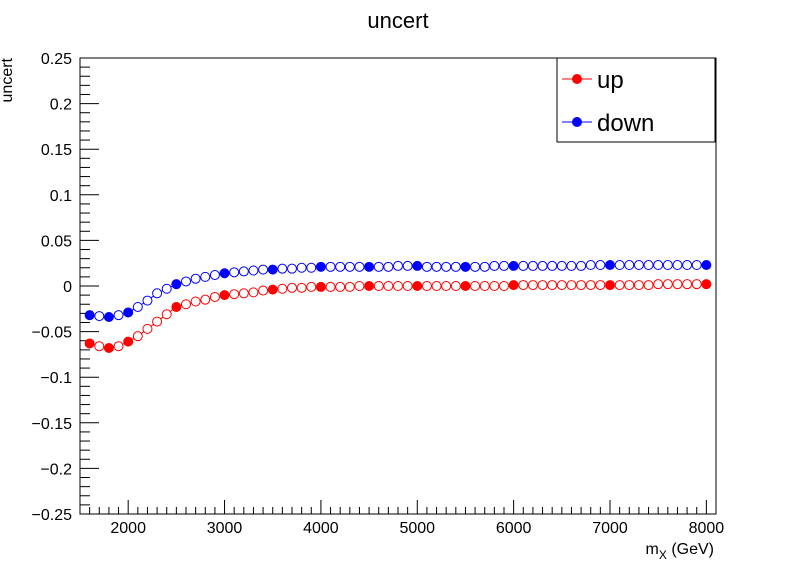 This screenshot has width=796, height=572. What do you see at coordinates (707, 528) in the screenshot?
I see `x-tick-label: 8000` at bounding box center [707, 528].